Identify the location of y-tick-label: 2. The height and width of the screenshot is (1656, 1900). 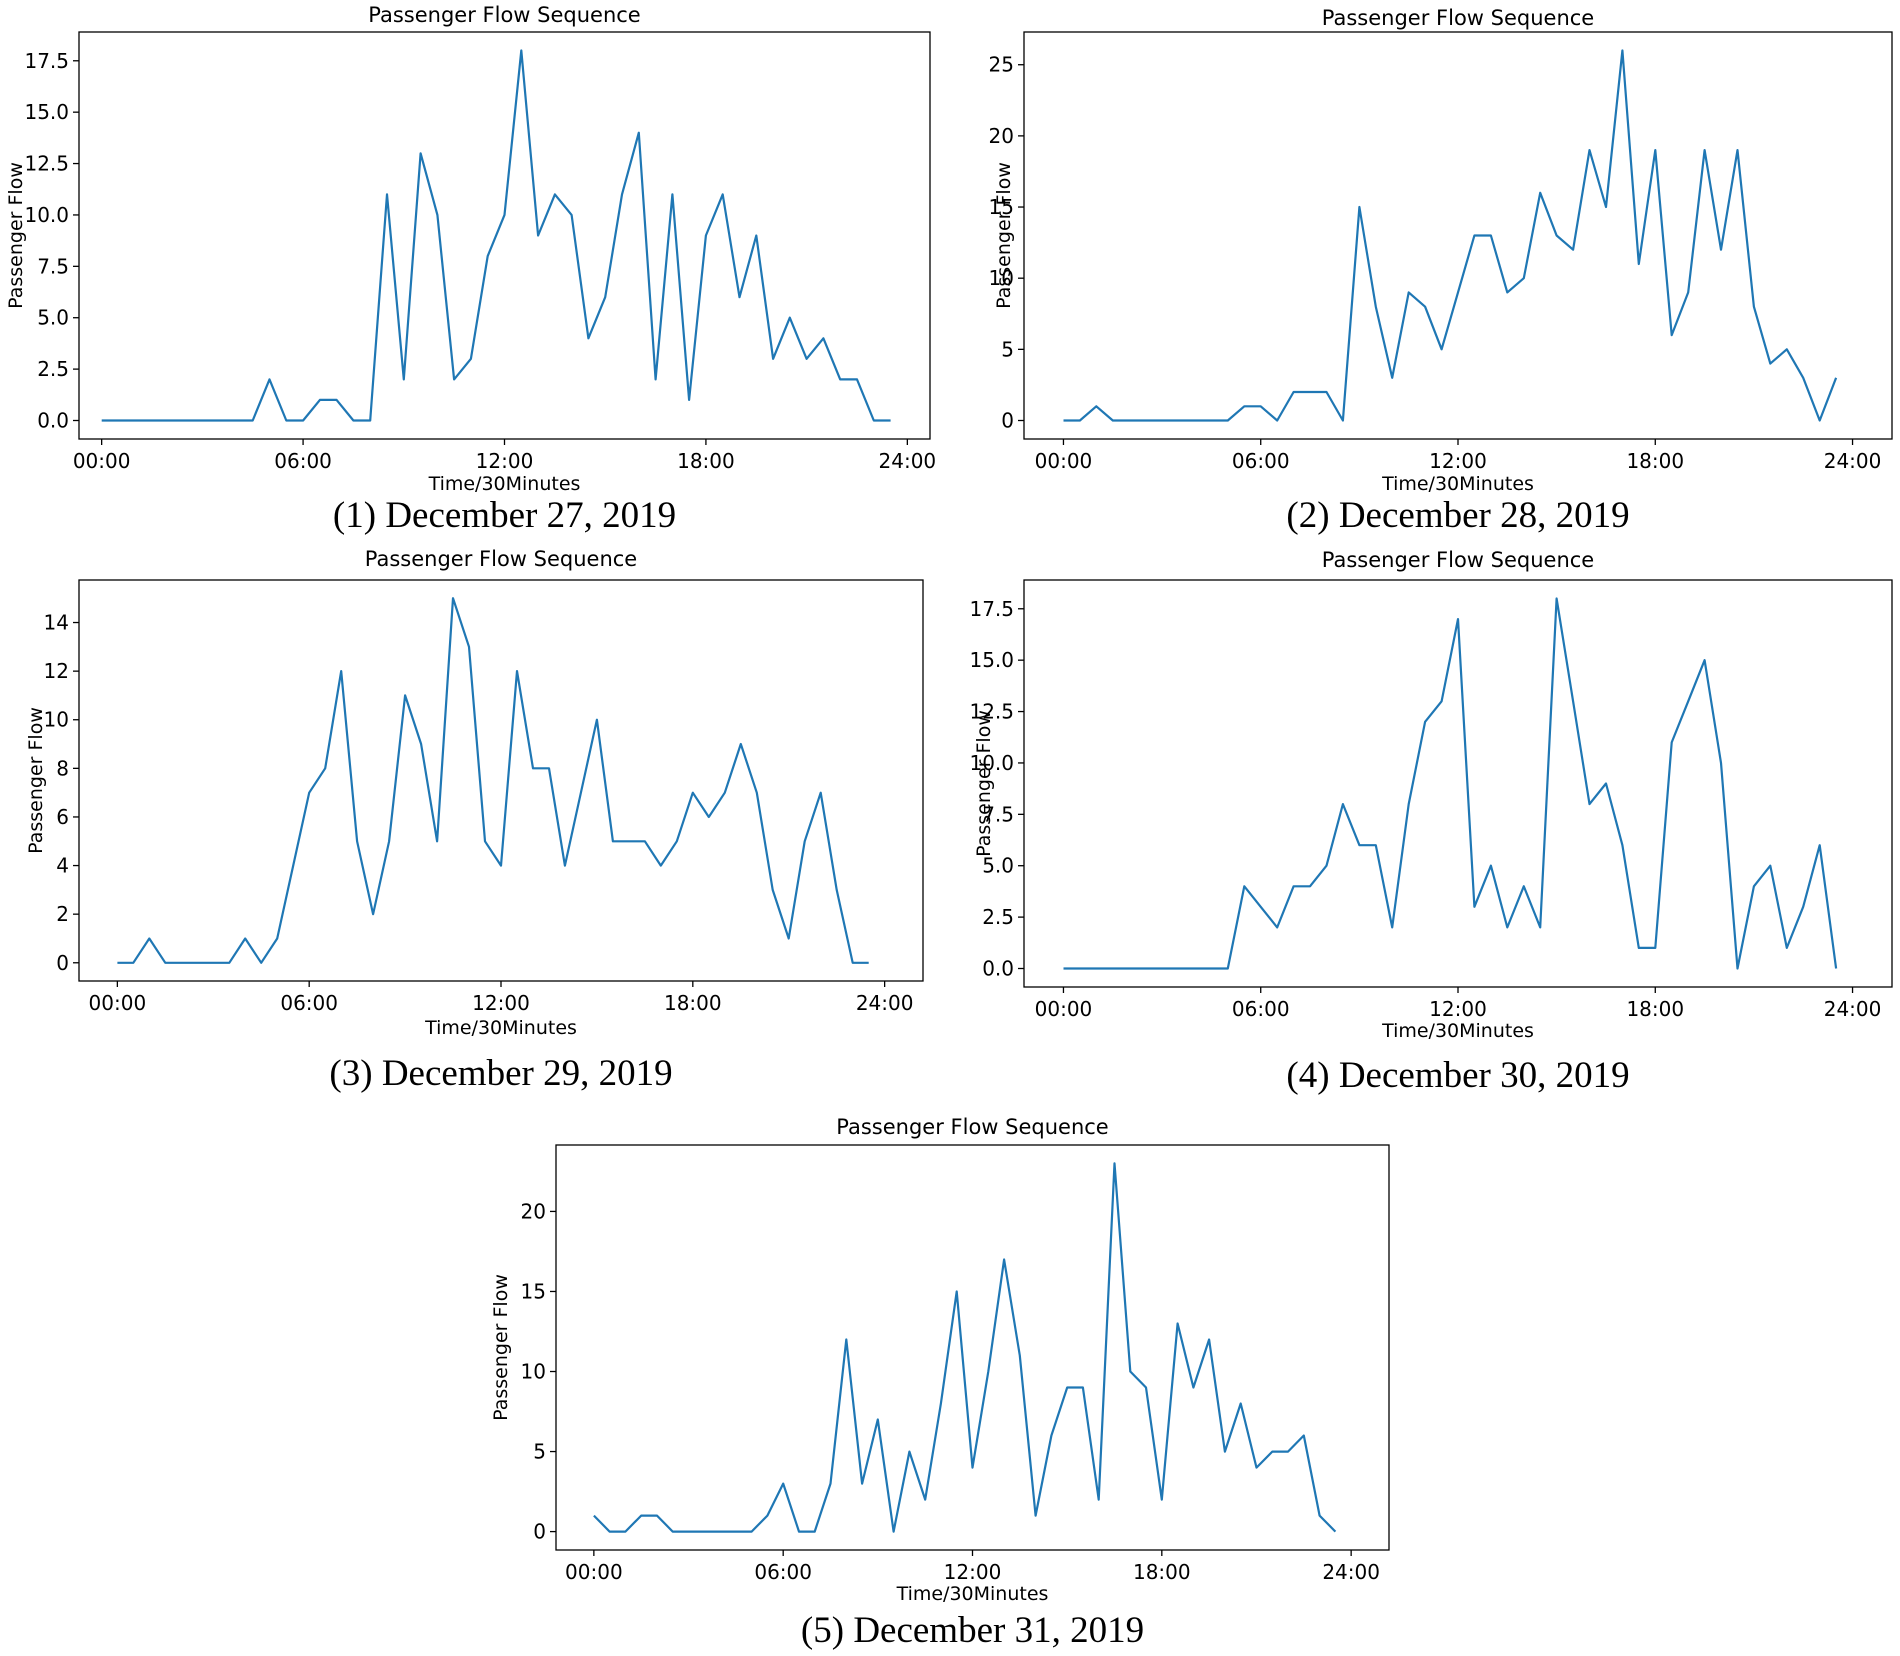
(62, 914).